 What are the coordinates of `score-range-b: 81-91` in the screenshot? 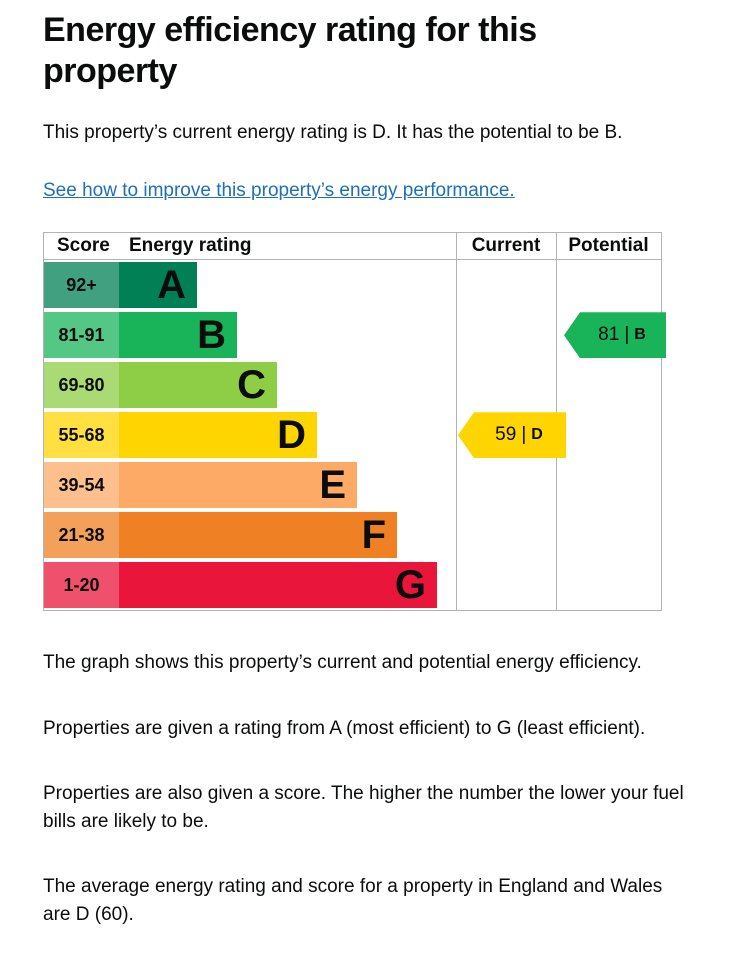 It's located at (81, 335).